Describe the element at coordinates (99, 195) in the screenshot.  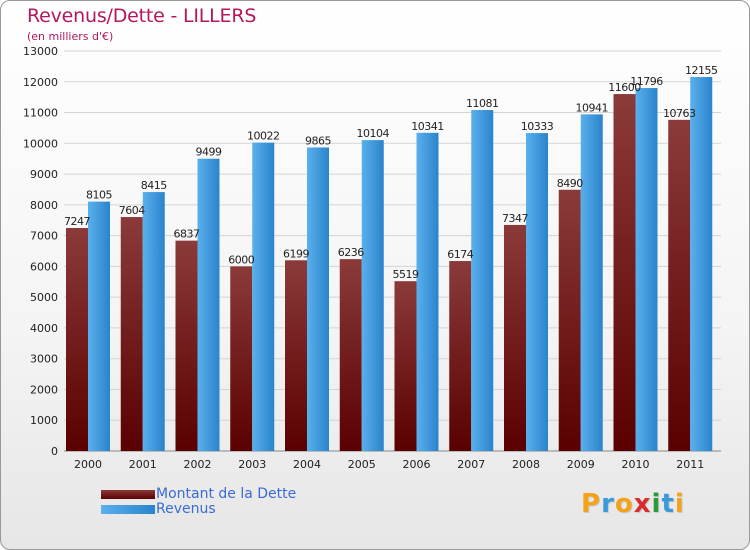
I see `data-label-revenus: 8105` at that location.